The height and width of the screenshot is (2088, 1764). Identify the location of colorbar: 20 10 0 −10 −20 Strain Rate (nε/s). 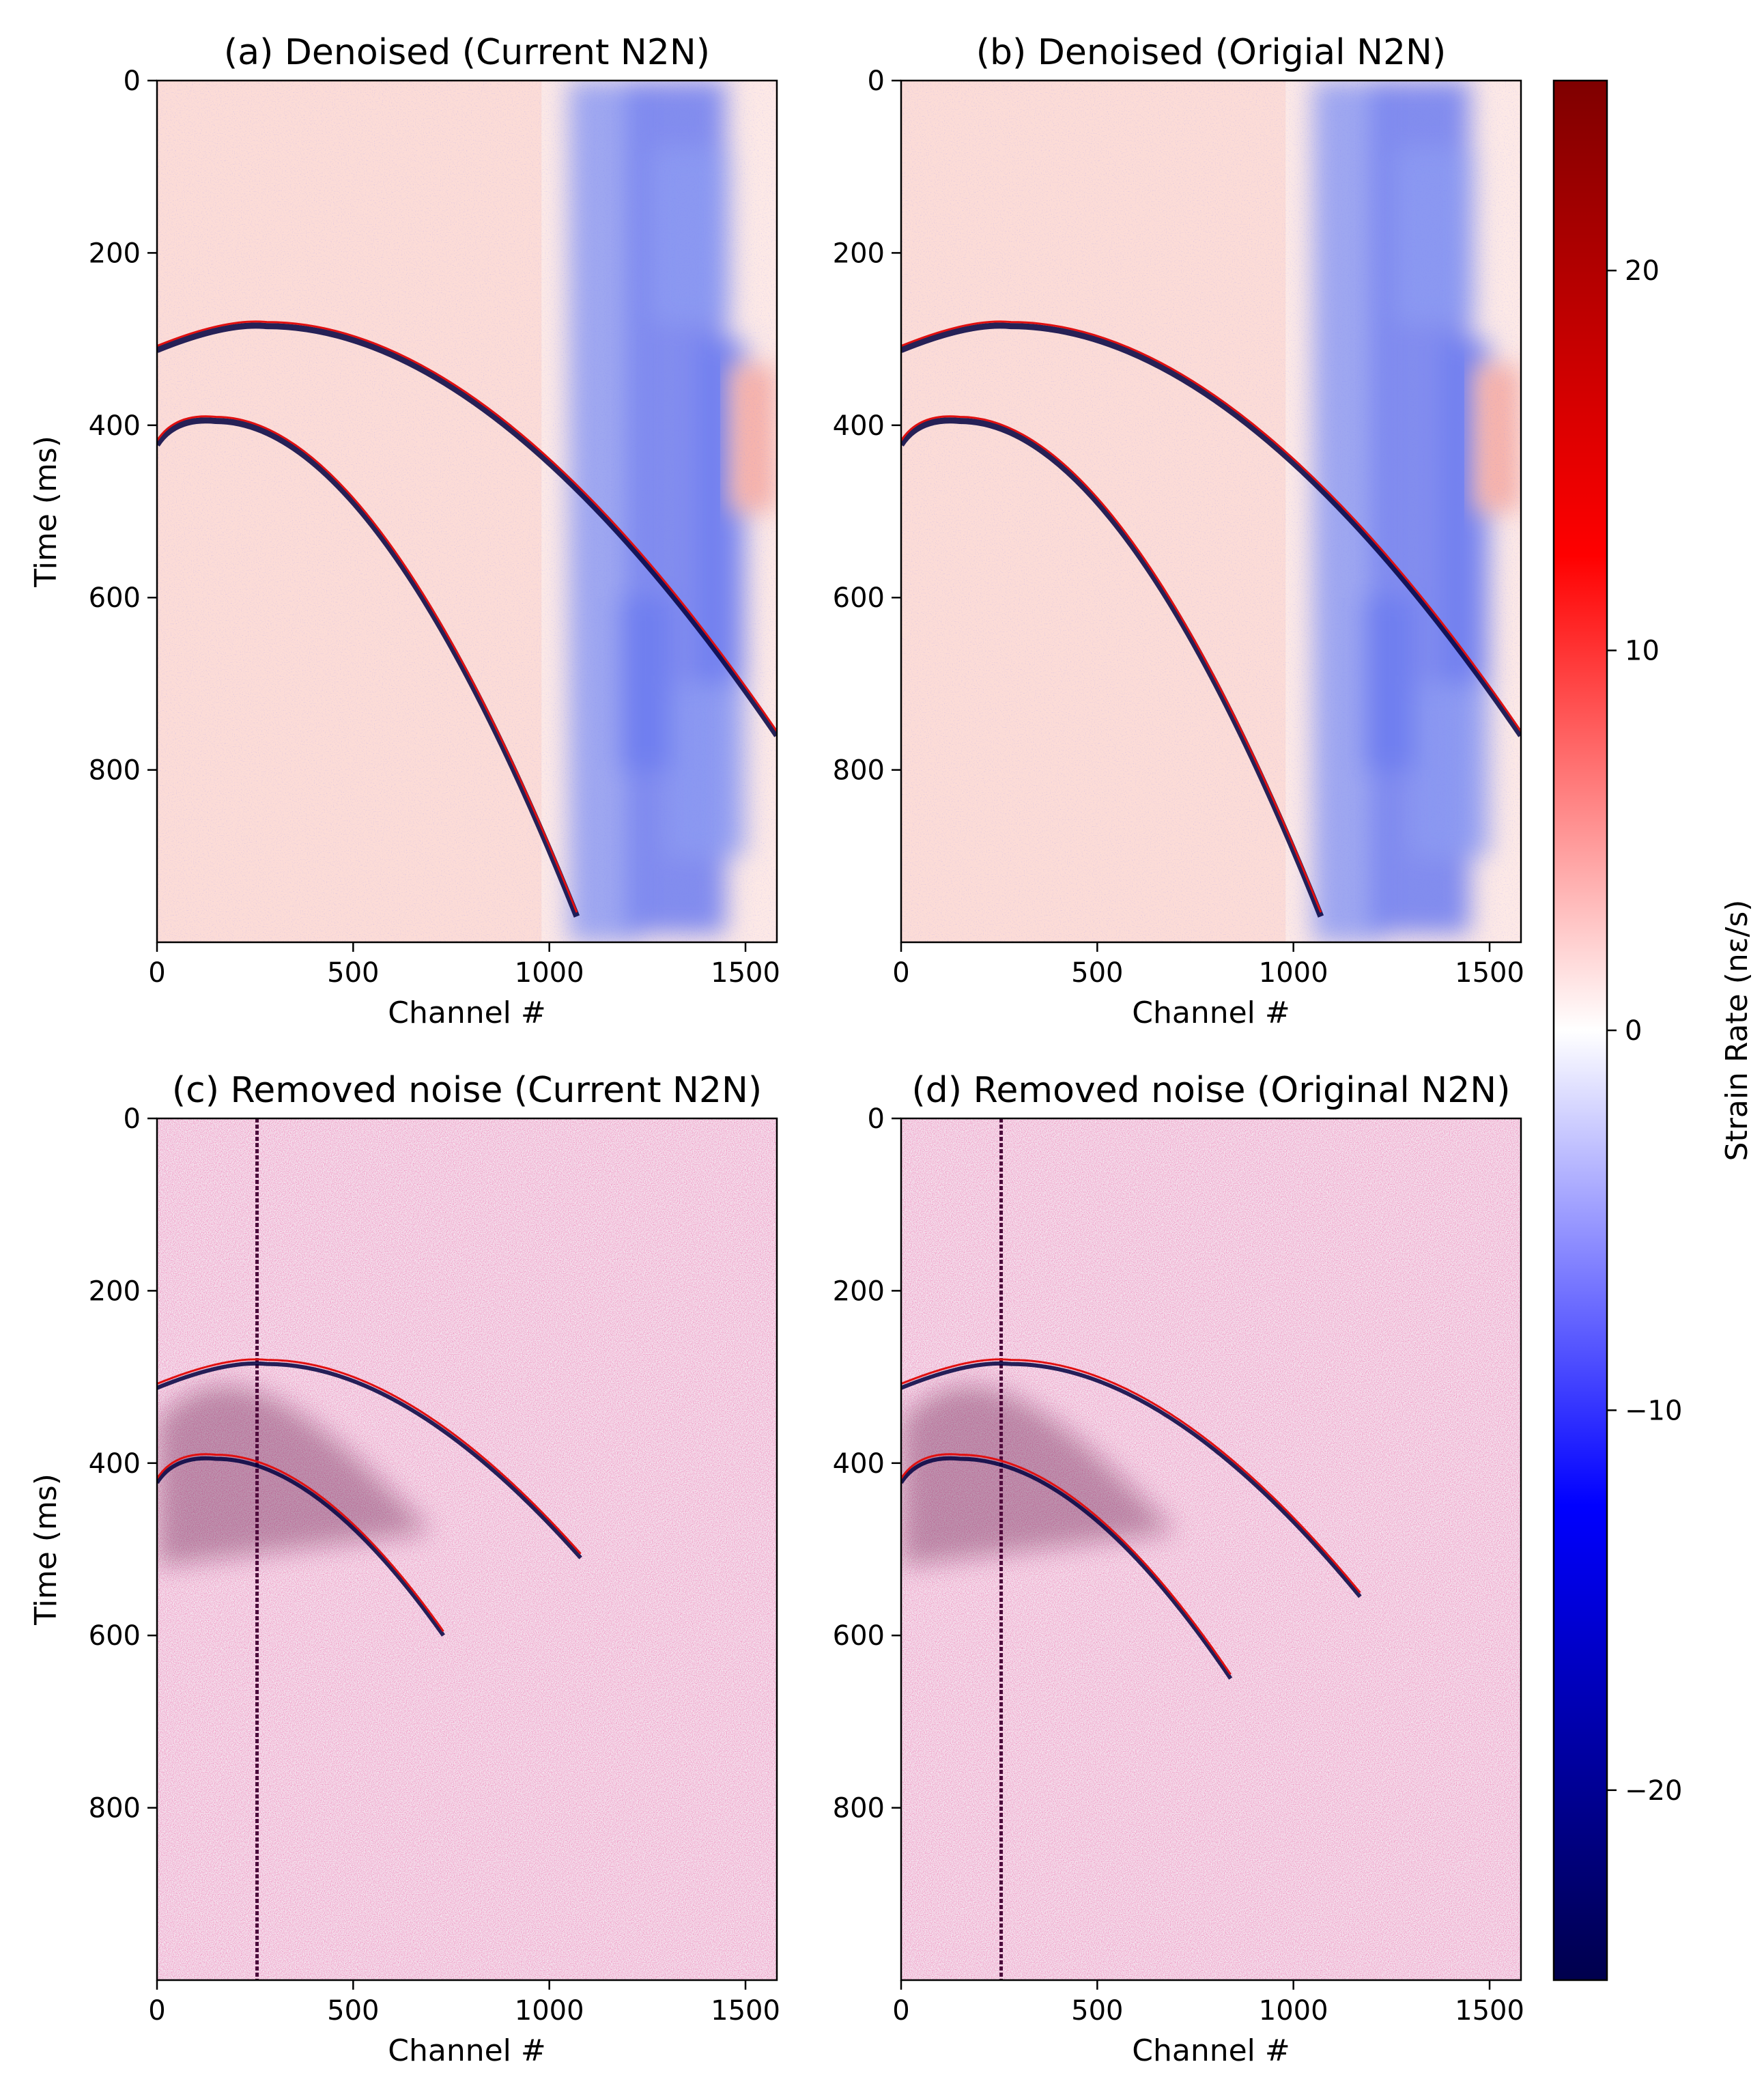
(1653, 1030).